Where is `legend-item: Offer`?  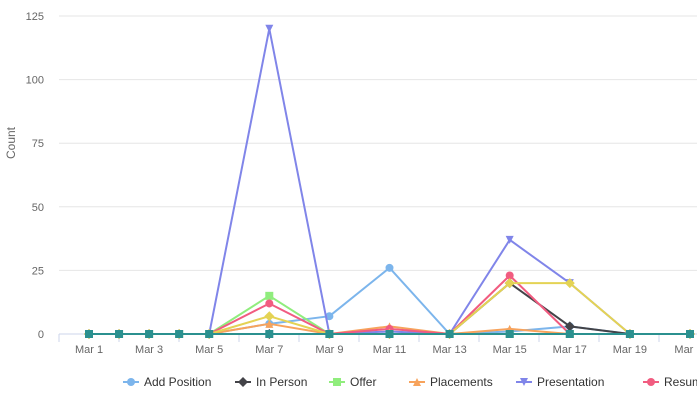
legend-item: Offer is located at coordinates (352, 382).